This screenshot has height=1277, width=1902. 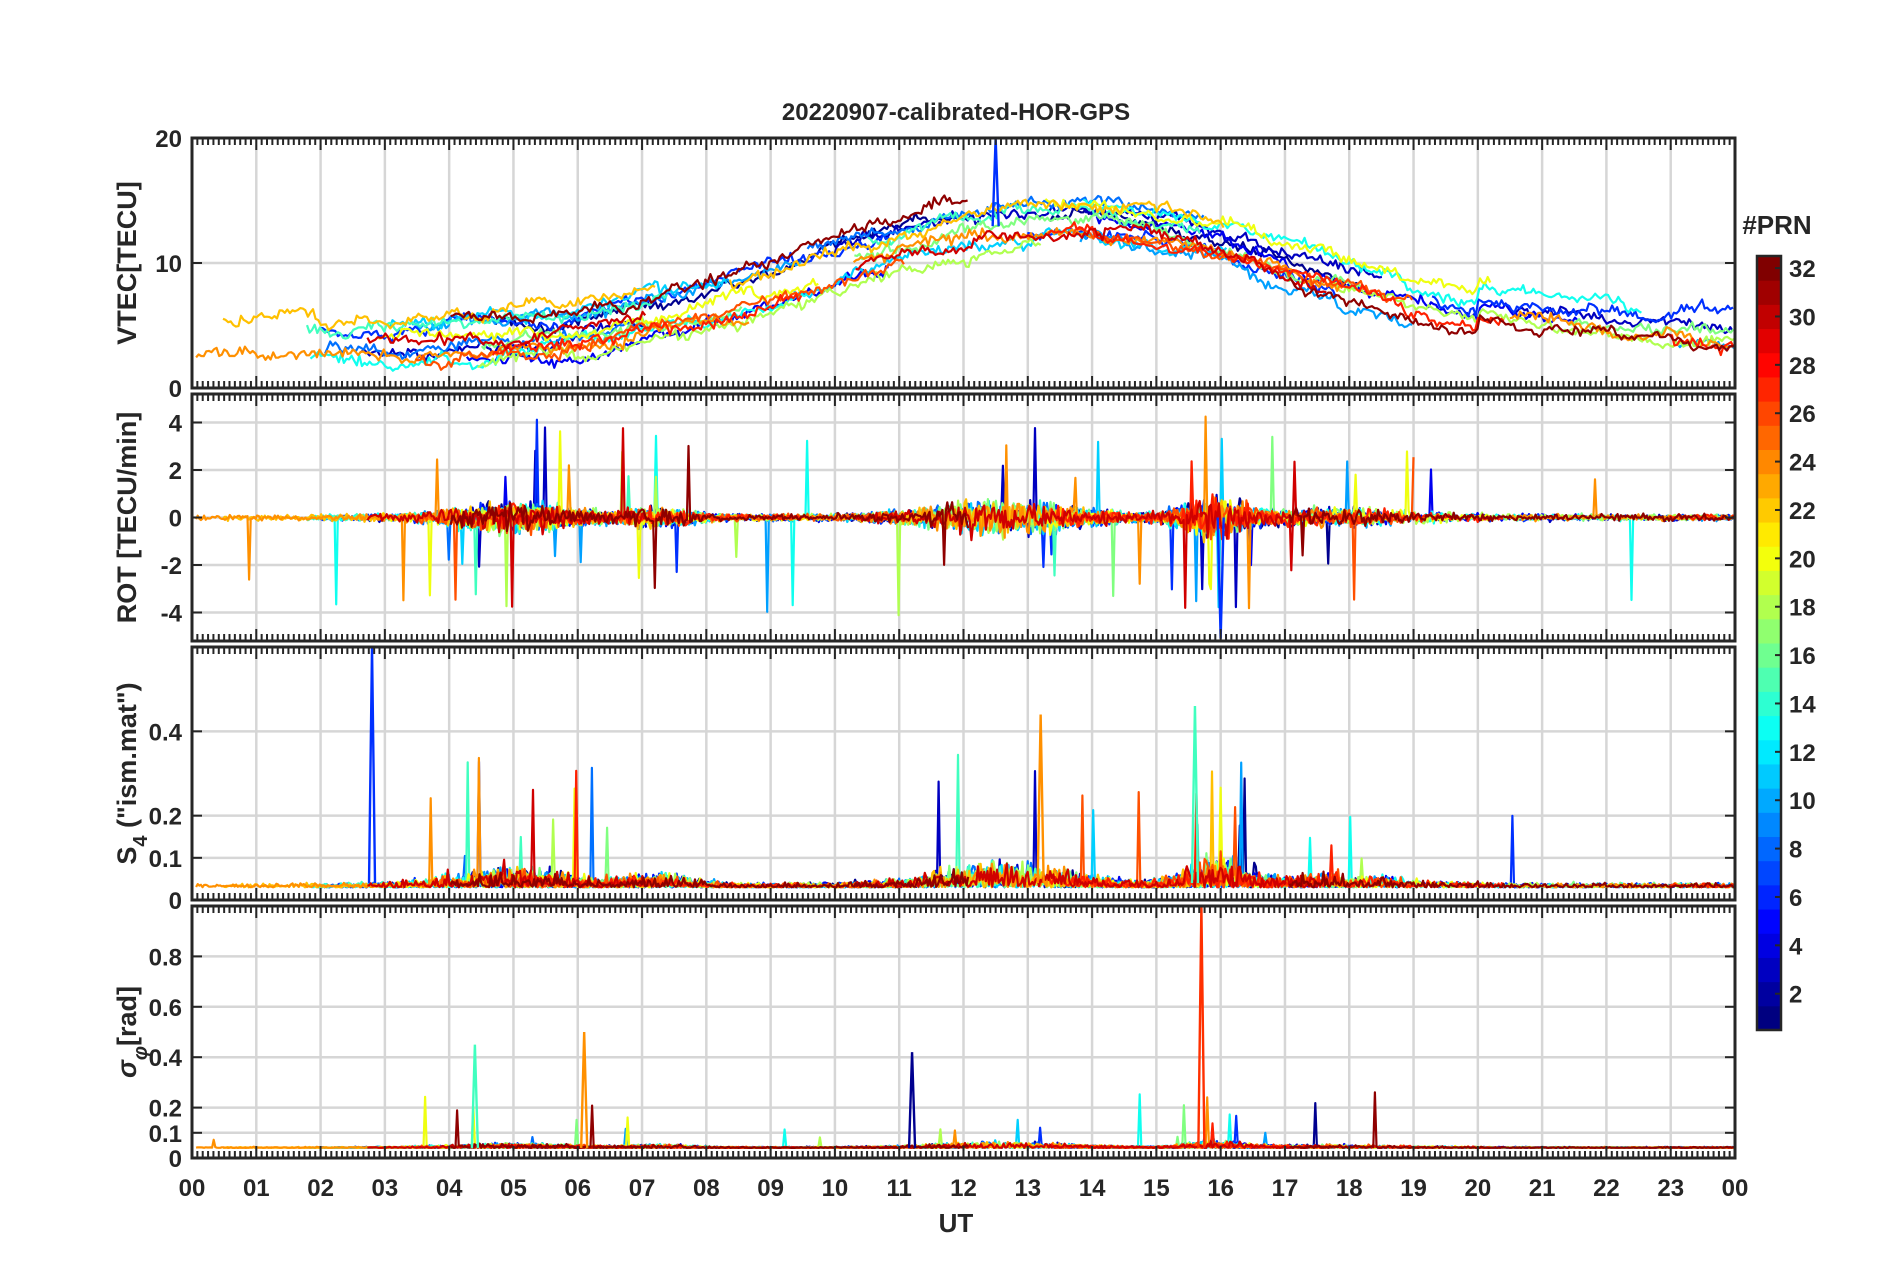 I want to click on colorbar-tick-label: 14, so click(x=1802, y=704).